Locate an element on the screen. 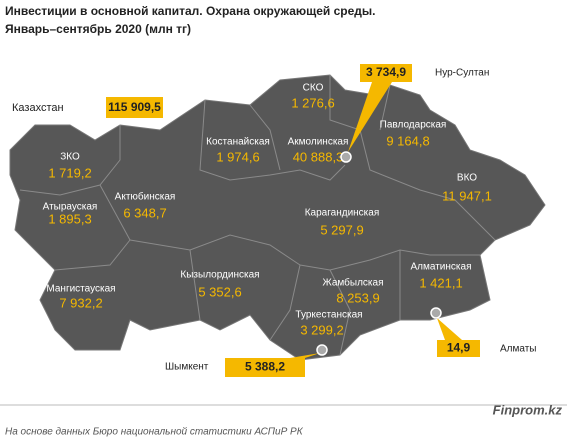  region-name: Атырауская is located at coordinates (70, 207).